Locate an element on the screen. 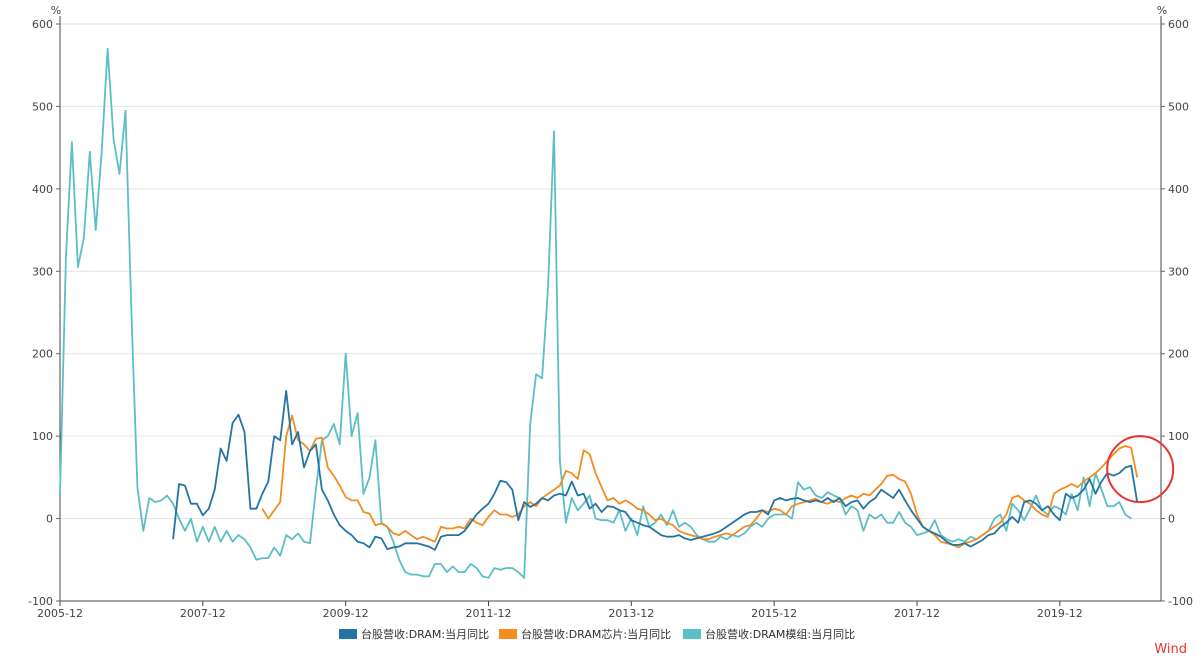 The width and height of the screenshot is (1200, 659). x-tick-label: 2007-12 is located at coordinates (203, 613).